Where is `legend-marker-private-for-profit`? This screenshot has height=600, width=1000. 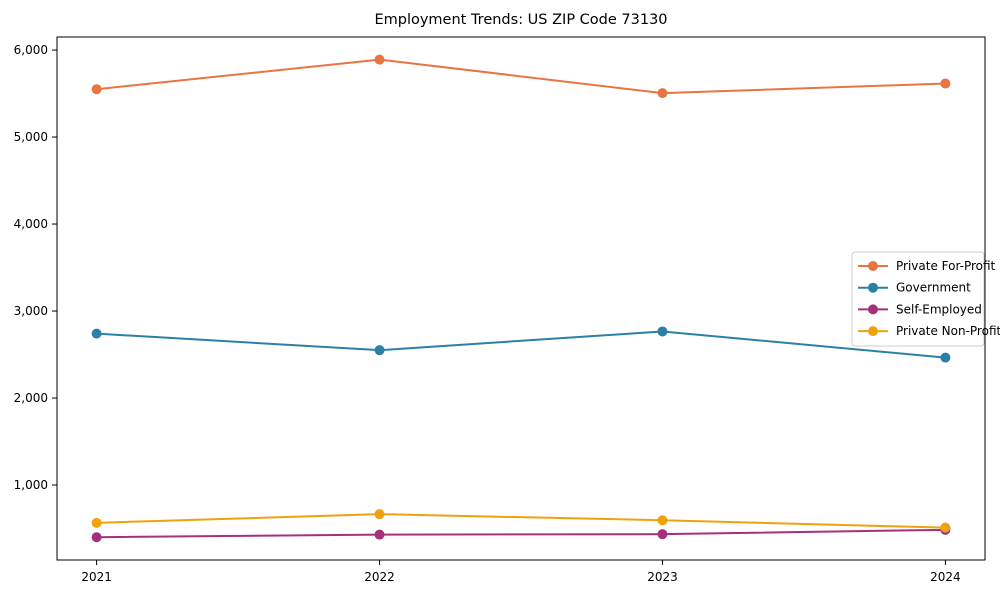
legend-marker-private-for-profit is located at coordinates (873, 266).